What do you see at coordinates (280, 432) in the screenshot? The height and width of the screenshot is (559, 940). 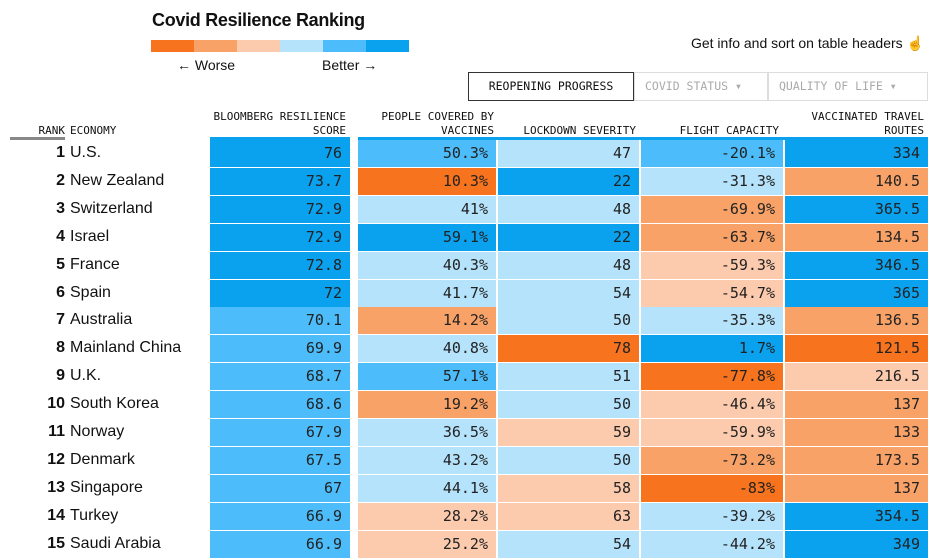 I see `score-cell: 67.9` at bounding box center [280, 432].